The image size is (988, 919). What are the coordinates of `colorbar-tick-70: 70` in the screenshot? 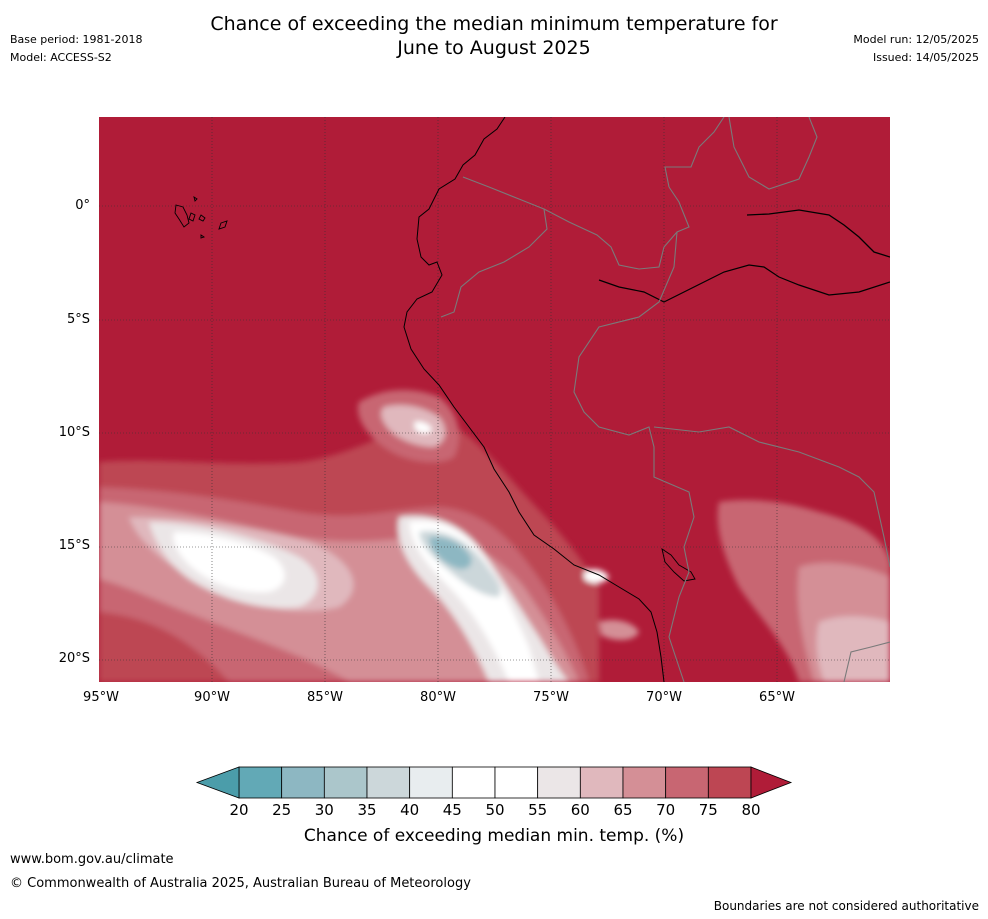 It's located at (666, 810).